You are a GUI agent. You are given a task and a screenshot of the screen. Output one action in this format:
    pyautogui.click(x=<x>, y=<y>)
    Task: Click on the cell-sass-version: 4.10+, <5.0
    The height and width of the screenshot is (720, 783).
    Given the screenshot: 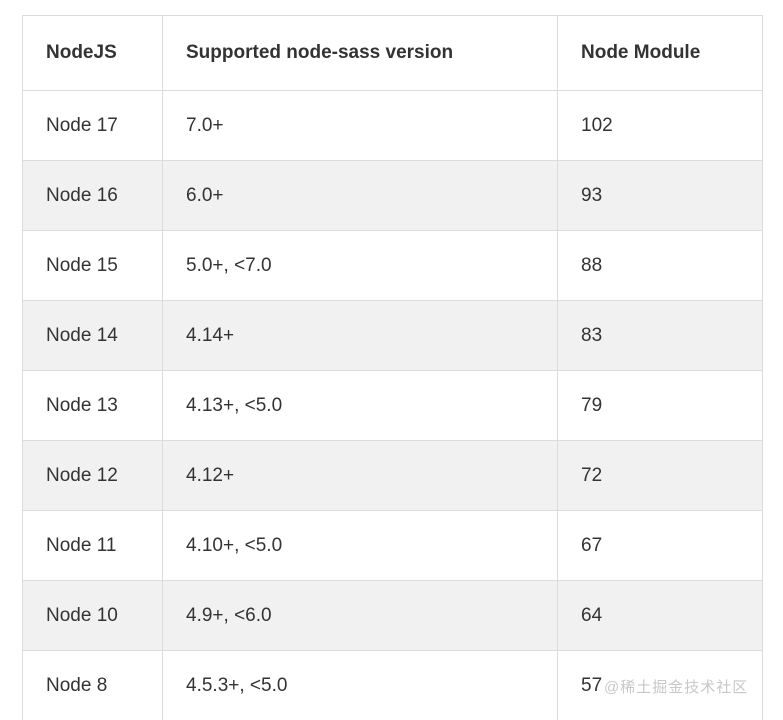 What is the action you would take?
    pyautogui.click(x=360, y=545)
    